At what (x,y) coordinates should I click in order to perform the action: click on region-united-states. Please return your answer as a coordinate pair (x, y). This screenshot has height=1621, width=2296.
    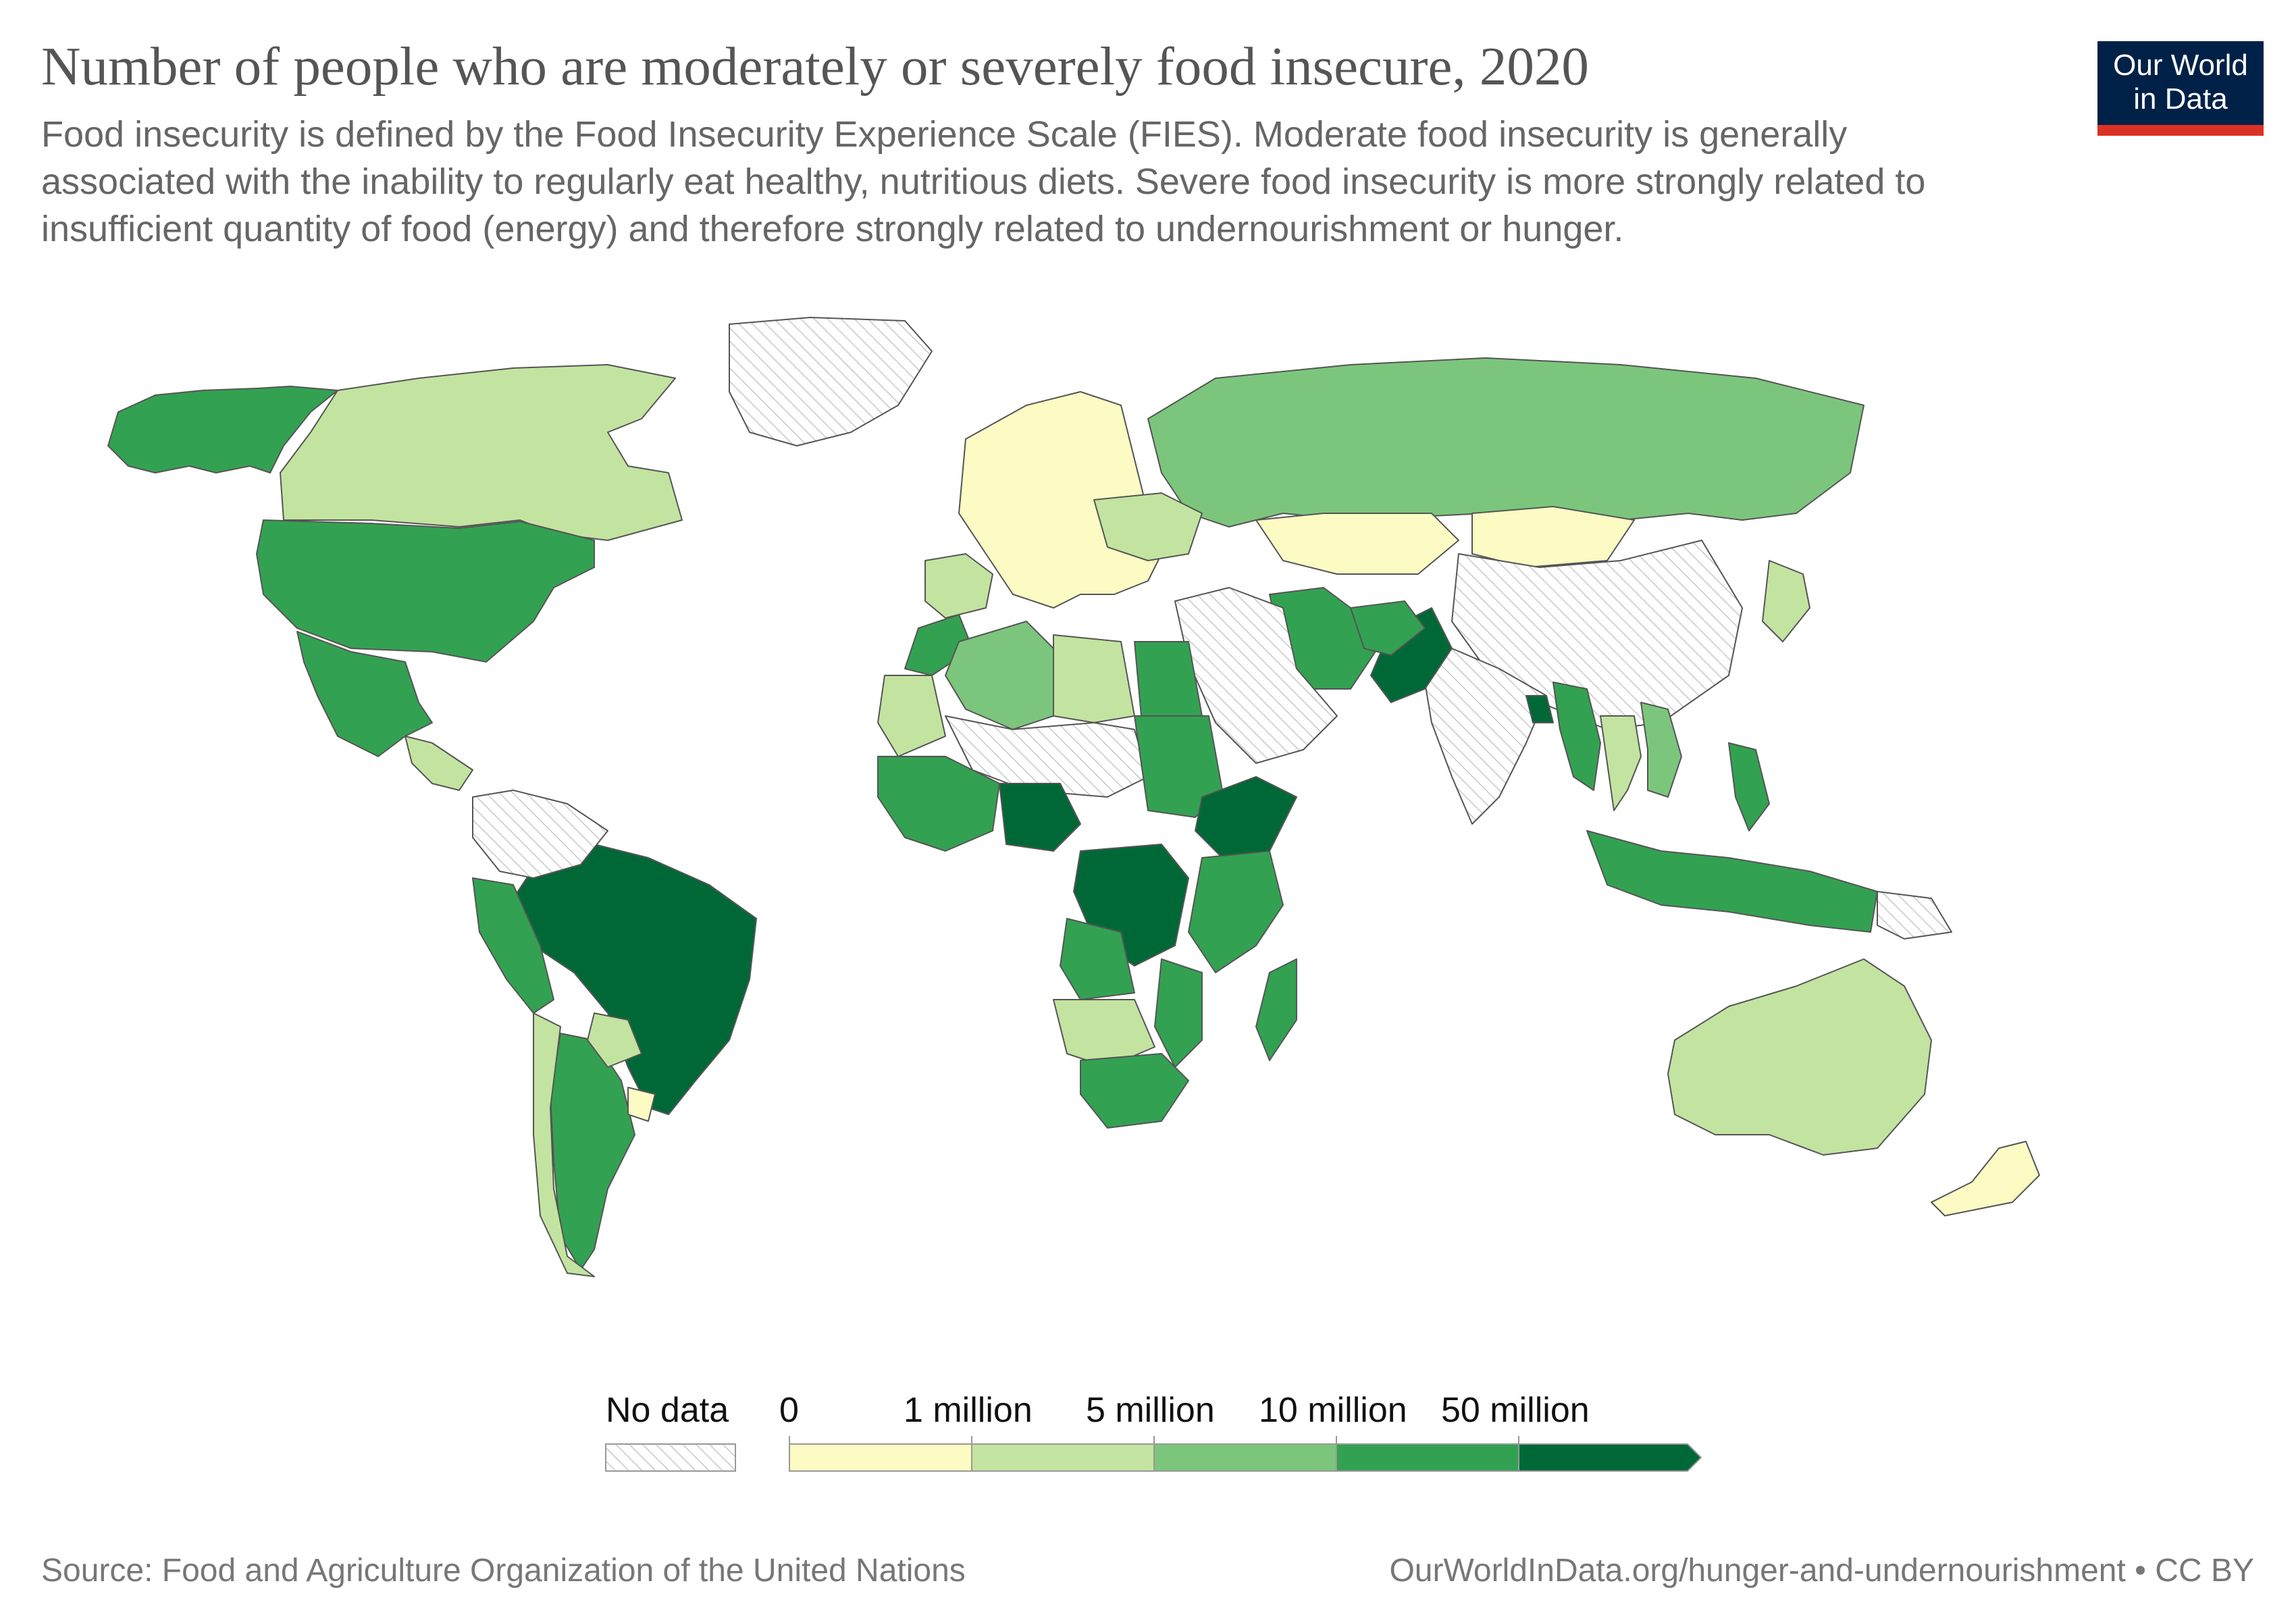
    Looking at the image, I should click on (426, 591).